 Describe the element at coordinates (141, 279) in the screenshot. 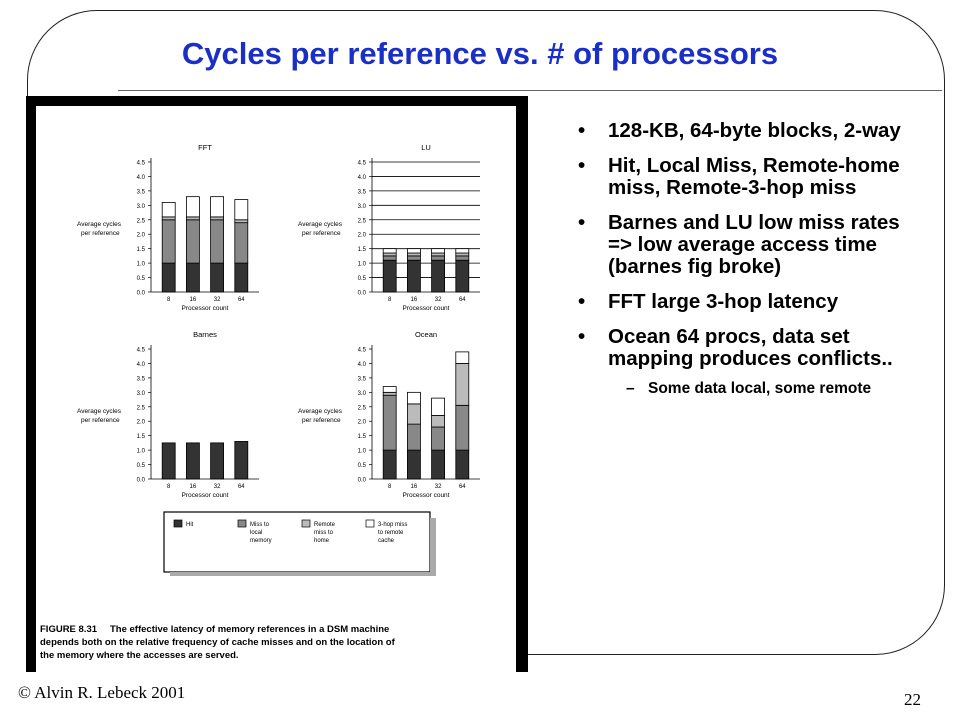

I see `y-tick-label: 0.5` at that location.